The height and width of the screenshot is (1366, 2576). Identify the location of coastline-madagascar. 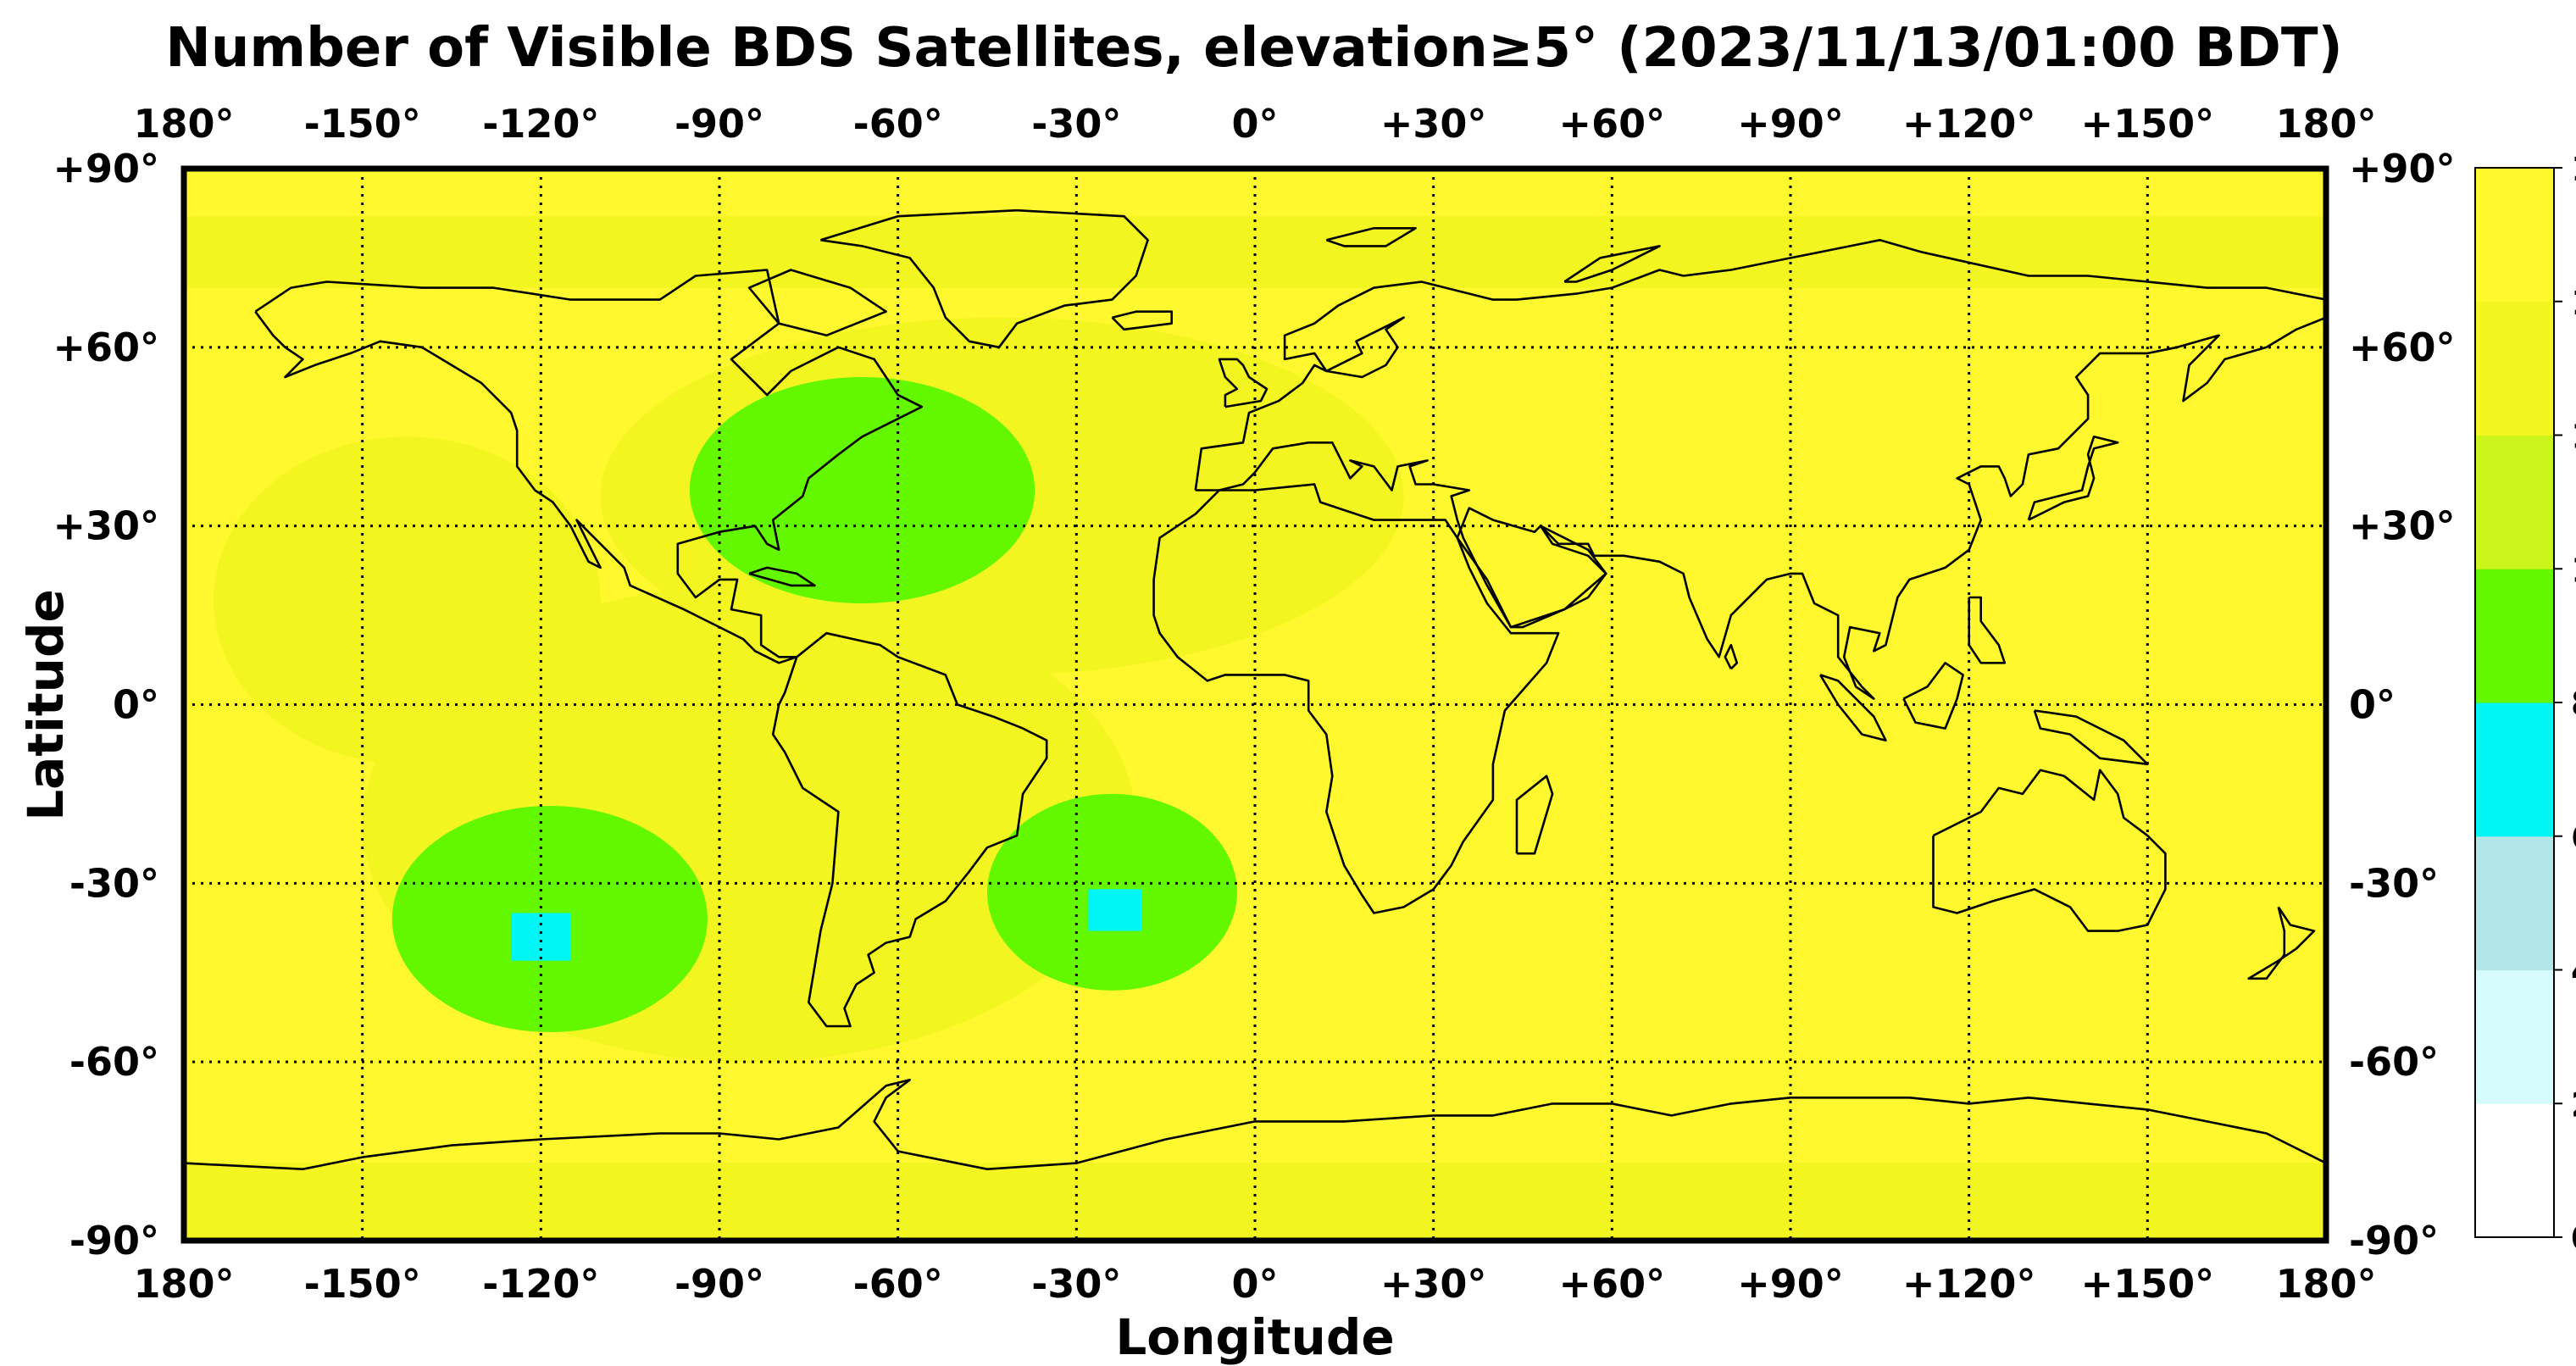
(1534, 815).